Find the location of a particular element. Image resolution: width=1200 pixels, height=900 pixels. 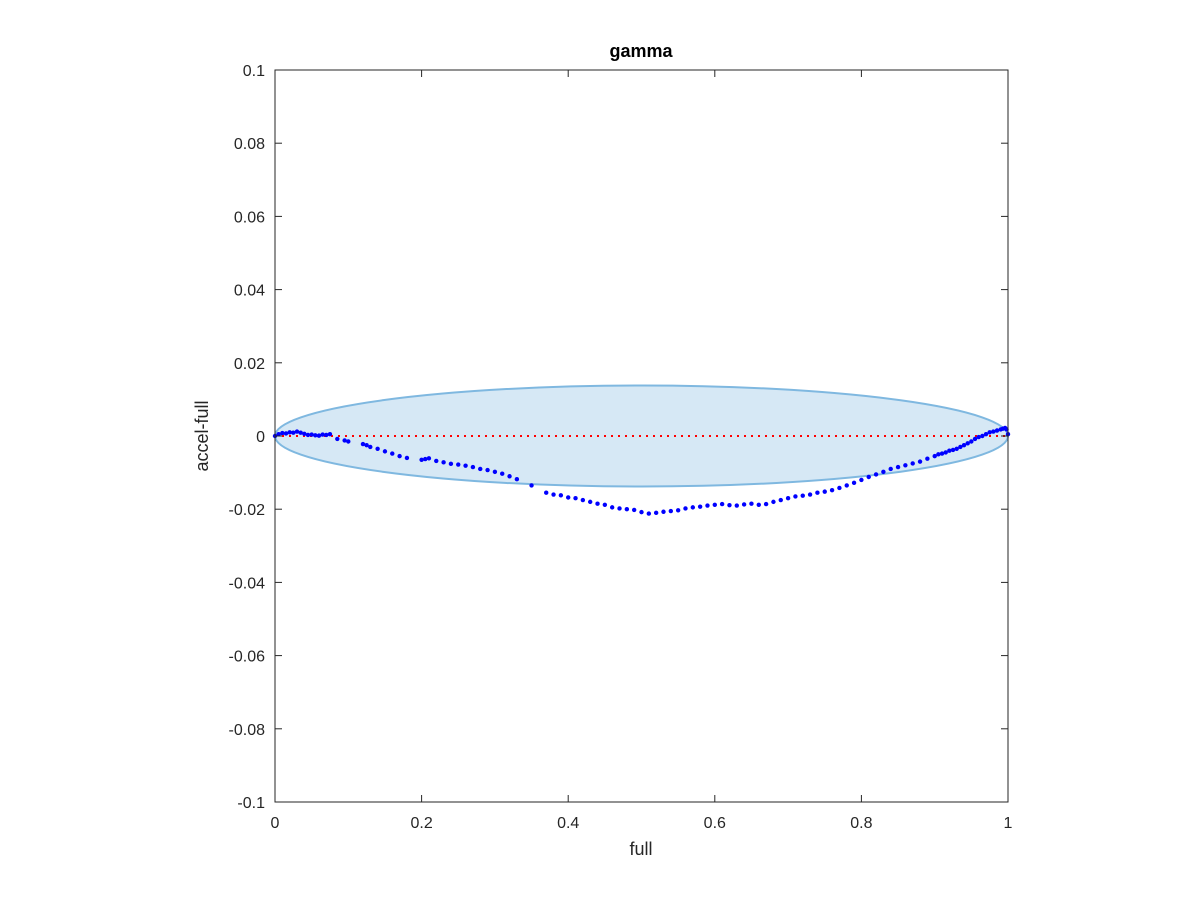

y-tick-label: -0.06 is located at coordinates (247, 657).